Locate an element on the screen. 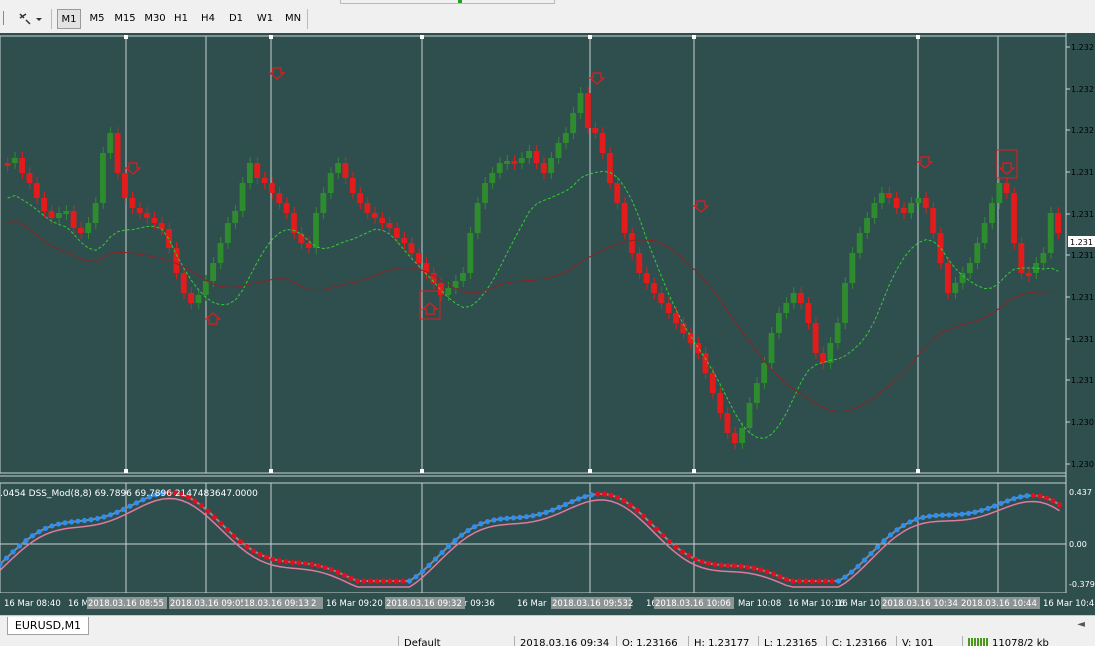 The width and height of the screenshot is (1095, 646). status-close: C: 1.23166 is located at coordinates (859, 642).